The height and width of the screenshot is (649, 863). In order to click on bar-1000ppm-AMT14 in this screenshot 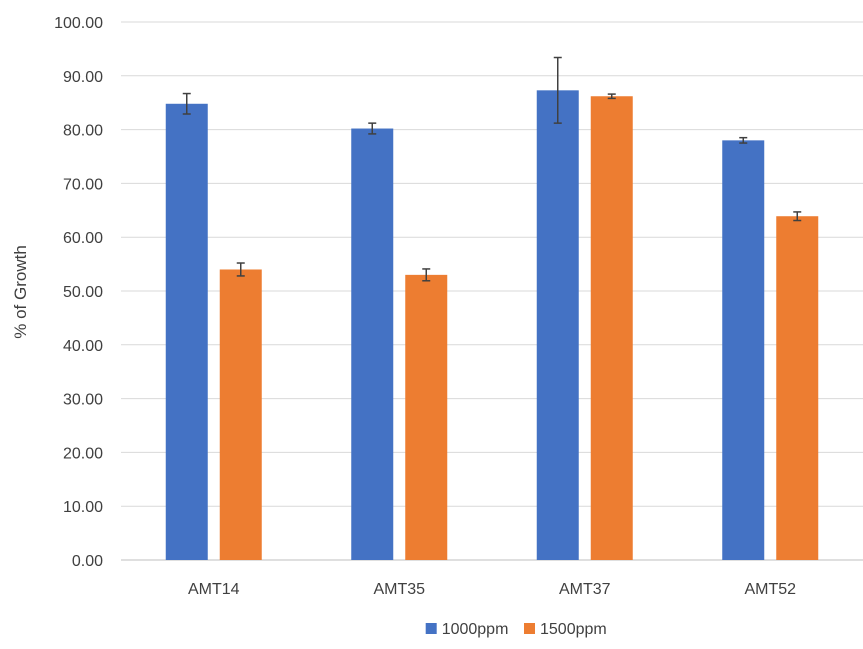, I will do `click(186, 331)`.